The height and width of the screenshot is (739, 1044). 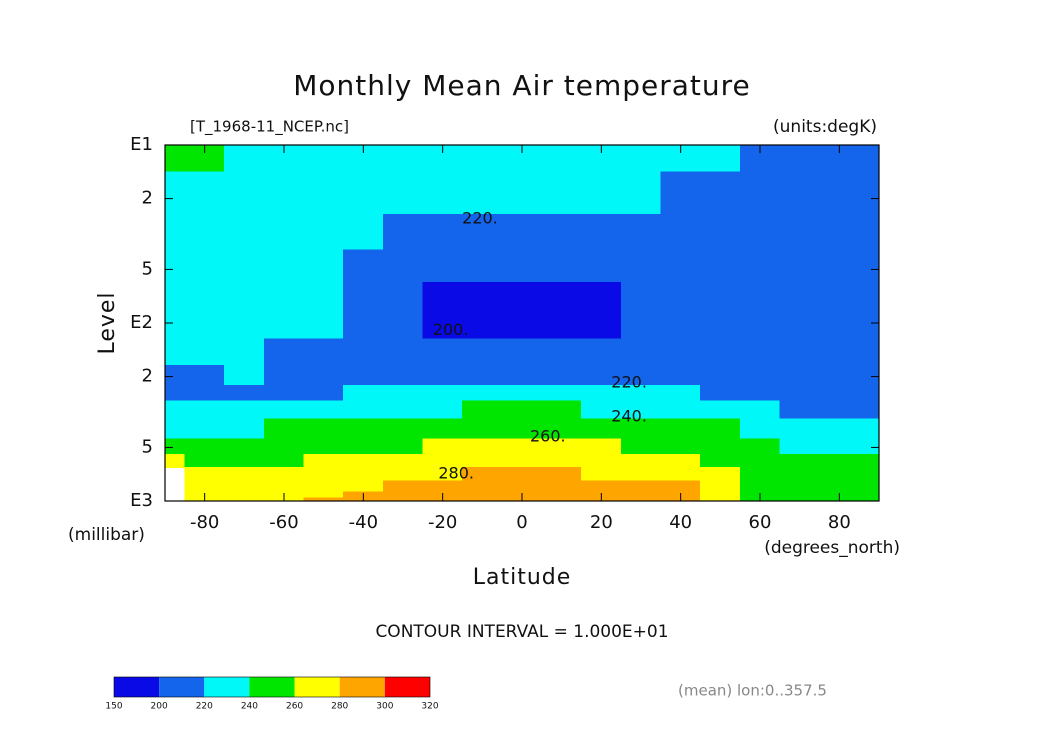 I want to click on y-tick-label: E2, so click(x=141, y=322).